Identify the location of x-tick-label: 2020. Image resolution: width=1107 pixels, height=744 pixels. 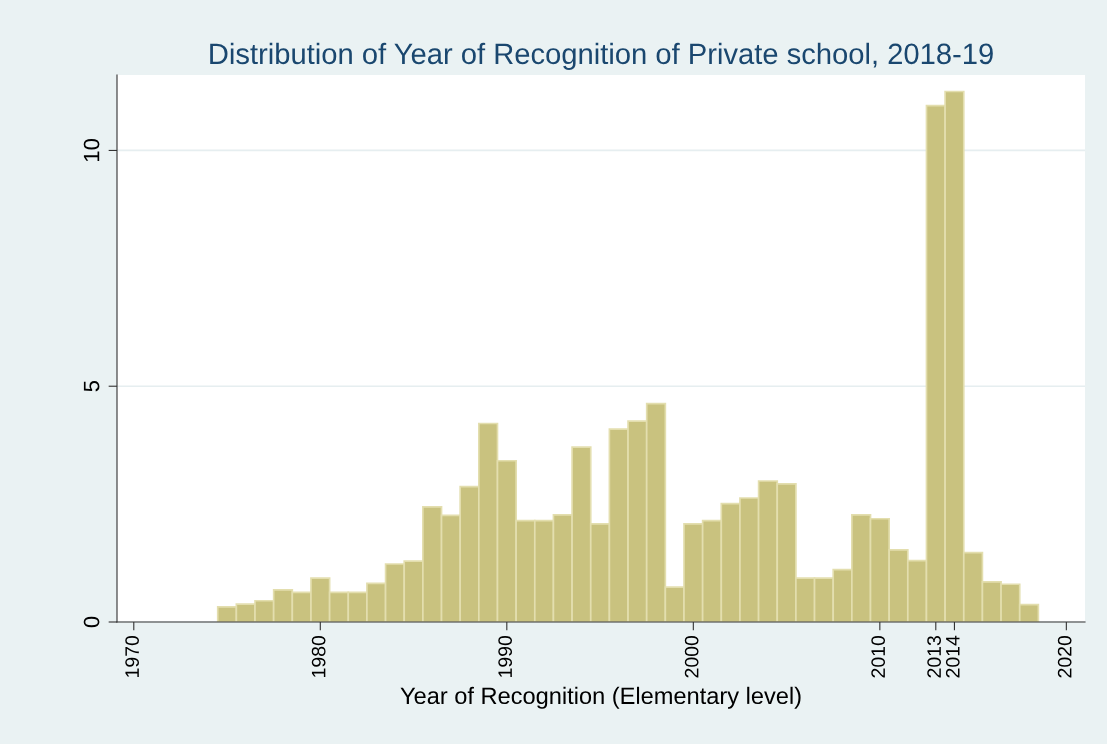
(1064, 656).